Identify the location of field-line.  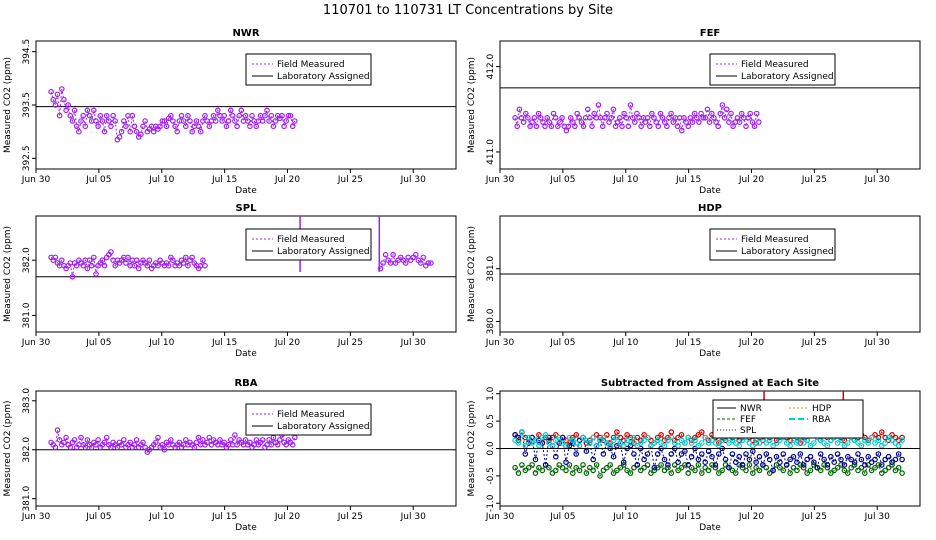
(128, 263).